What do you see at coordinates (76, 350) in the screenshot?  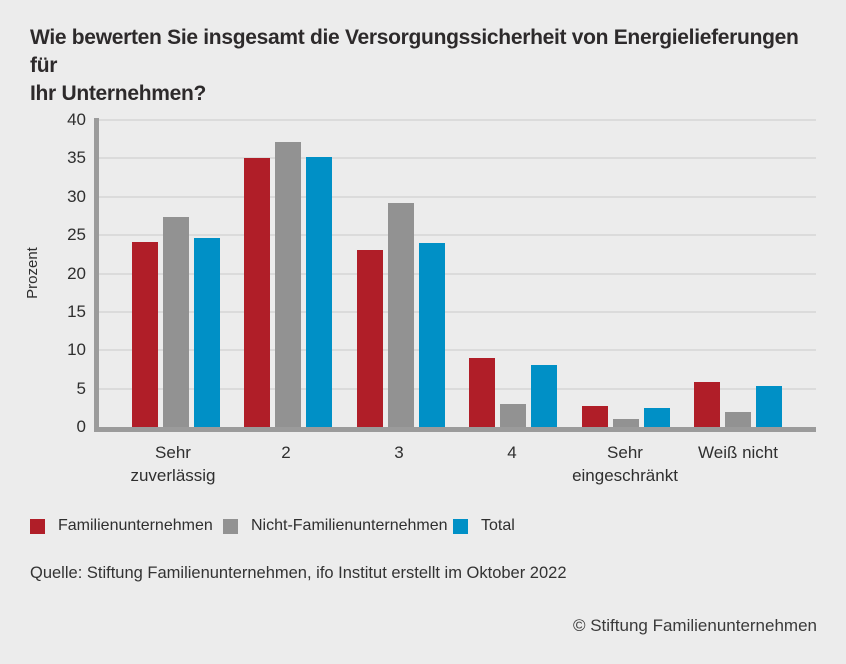 I see `y-tick-label-10: 10` at bounding box center [76, 350].